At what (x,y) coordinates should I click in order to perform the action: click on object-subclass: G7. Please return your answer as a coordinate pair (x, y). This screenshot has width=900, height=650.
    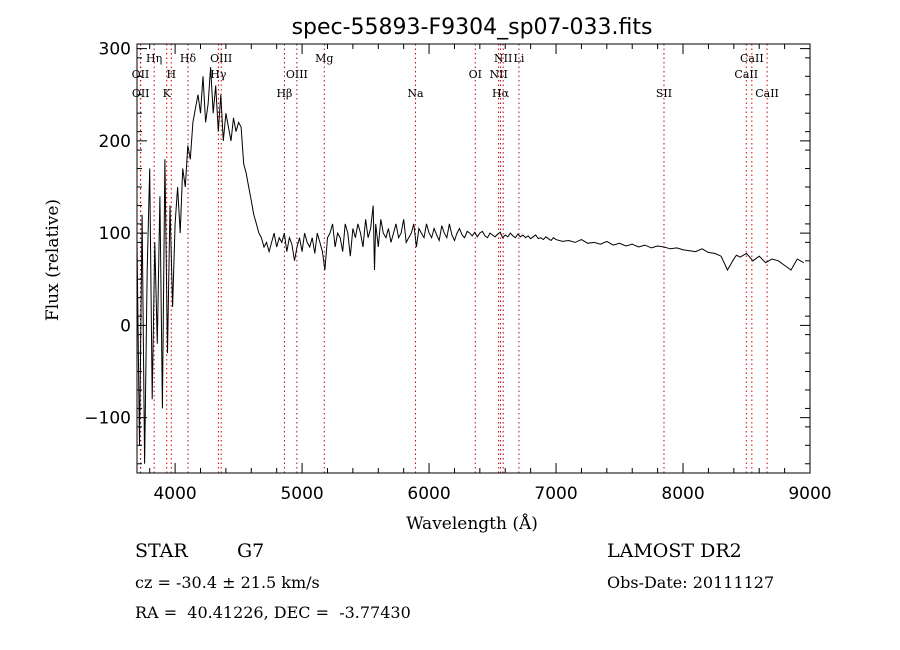
    Looking at the image, I should click on (251, 551).